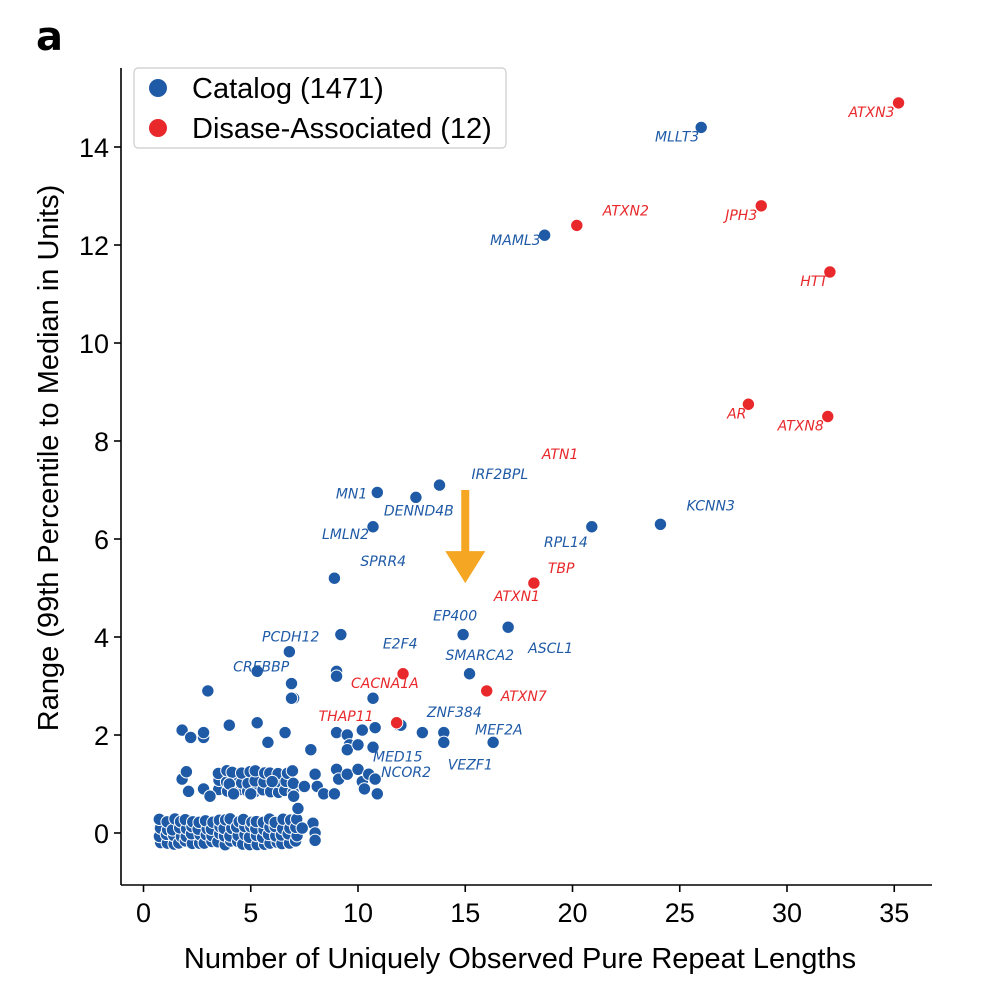  Describe the element at coordinates (534, 583) in the screenshot. I see `disease-point-atxn1` at that location.